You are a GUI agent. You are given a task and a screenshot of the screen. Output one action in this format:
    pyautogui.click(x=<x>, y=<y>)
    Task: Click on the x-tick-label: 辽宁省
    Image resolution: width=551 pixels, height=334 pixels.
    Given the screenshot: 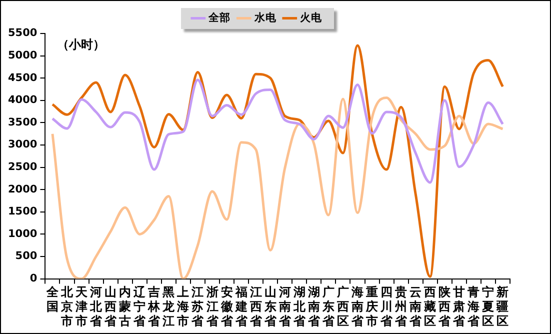 What is the action you would take?
    pyautogui.click(x=139, y=306)
    